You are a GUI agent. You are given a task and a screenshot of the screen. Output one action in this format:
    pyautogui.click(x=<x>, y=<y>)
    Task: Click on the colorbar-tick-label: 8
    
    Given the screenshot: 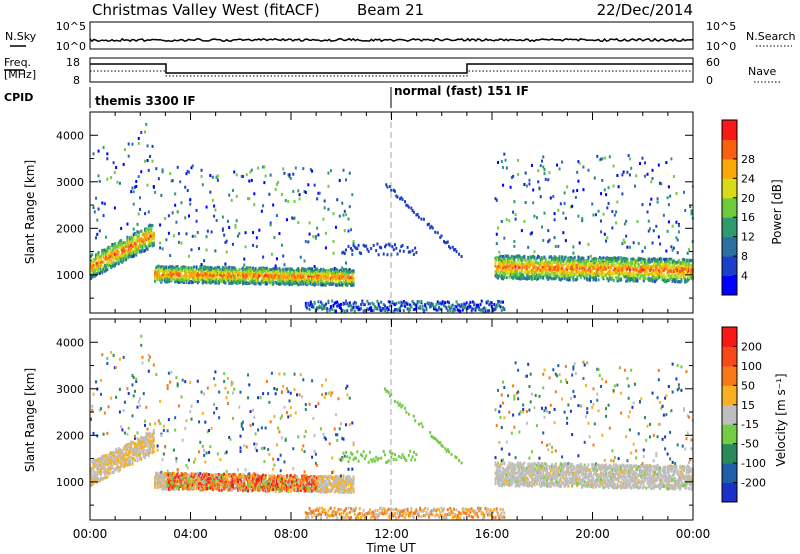 What is the action you would take?
    pyautogui.click(x=744, y=256)
    